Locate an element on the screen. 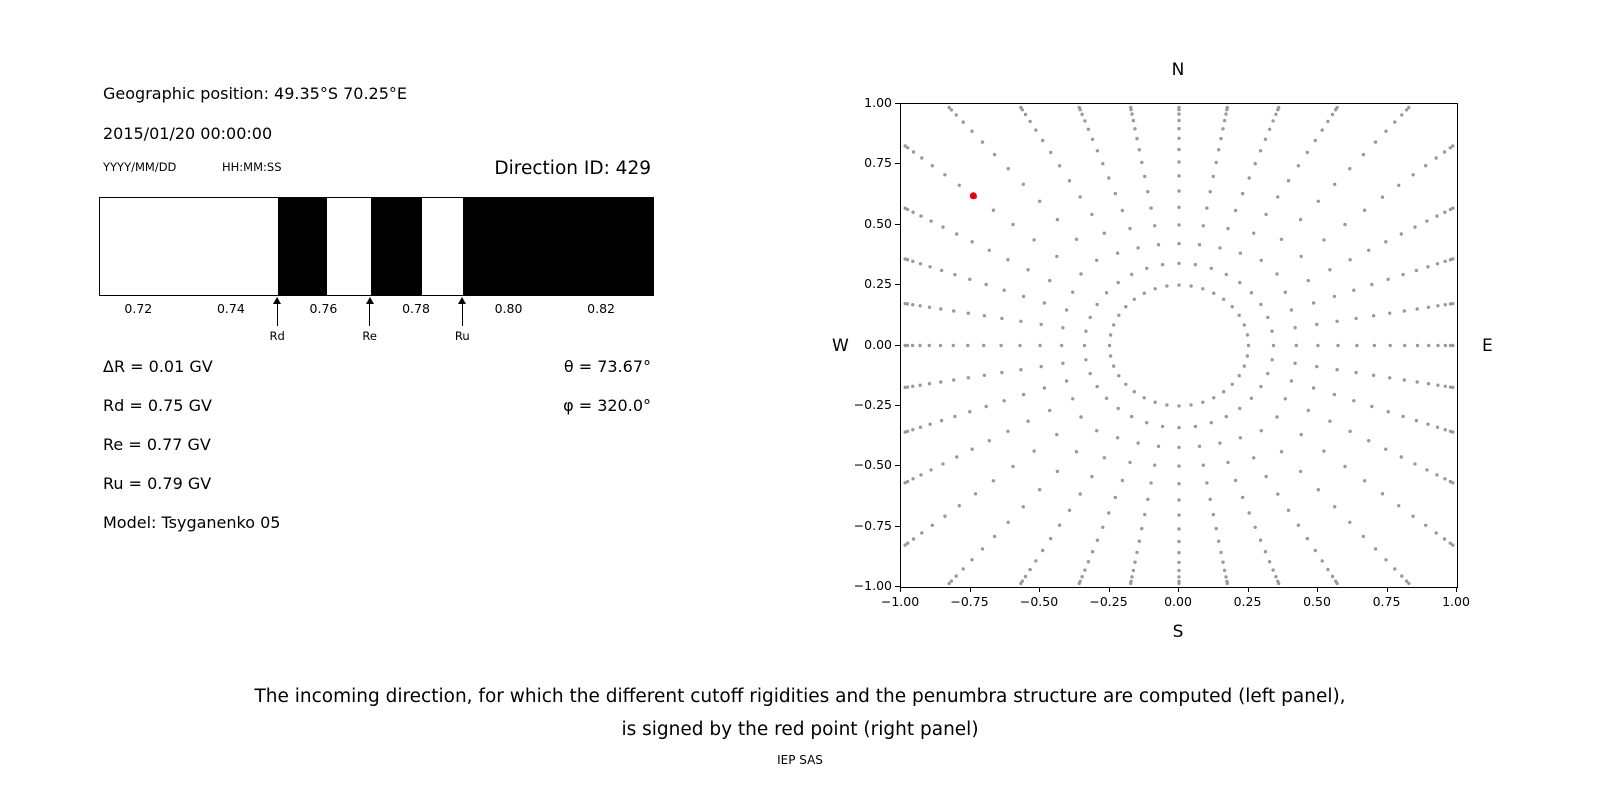 This screenshot has height=800, width=1600. timestamp-text: 2015/01/20 00:00:00 is located at coordinates (188, 133).